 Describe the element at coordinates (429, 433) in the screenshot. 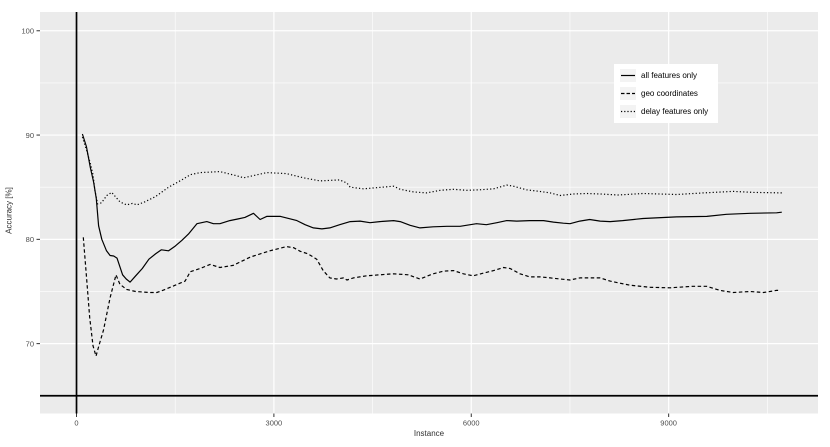

I see `x-axis-title: Instance` at that location.